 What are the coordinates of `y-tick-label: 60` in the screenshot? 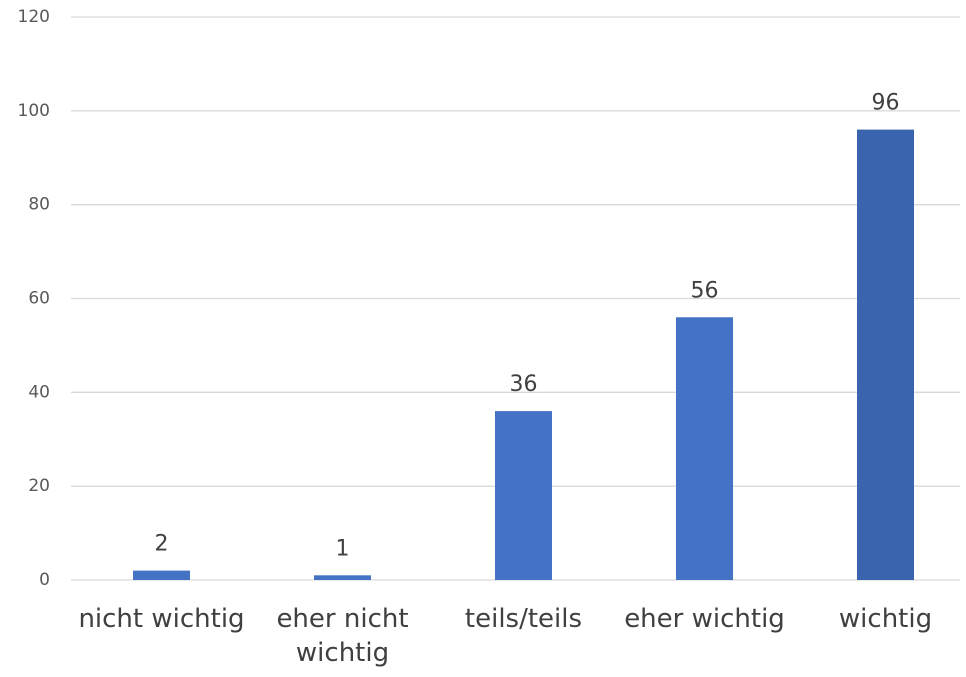 It's located at (39, 299).